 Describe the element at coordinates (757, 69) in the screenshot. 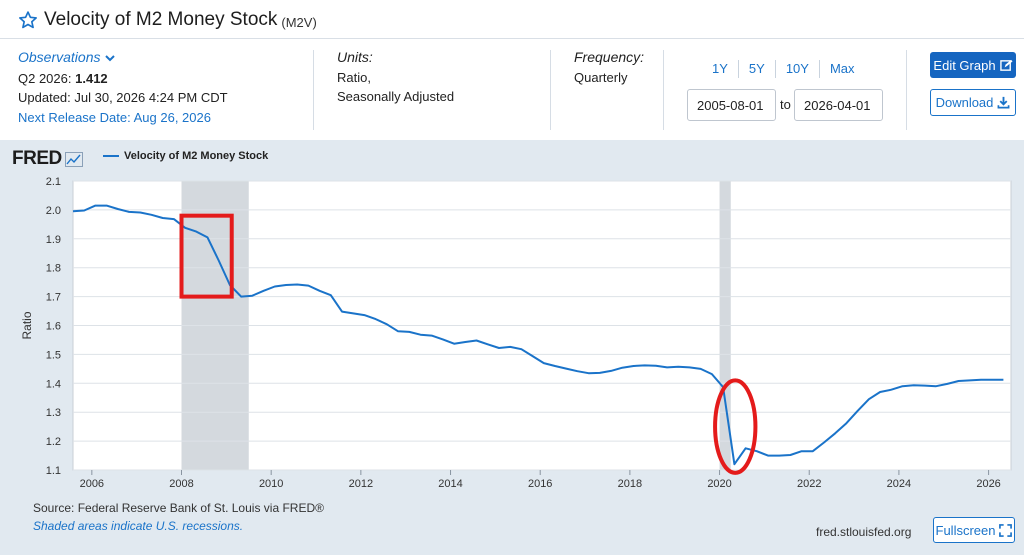

I see `range-5y-button: 5Y` at that location.